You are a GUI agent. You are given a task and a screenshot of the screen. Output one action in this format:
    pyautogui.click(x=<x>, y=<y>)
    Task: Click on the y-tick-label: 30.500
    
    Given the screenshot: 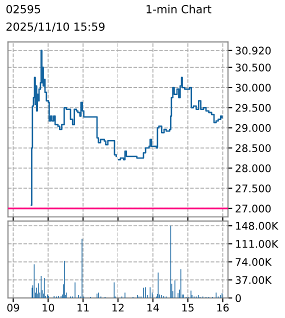 What is the action you would take?
    pyautogui.click(x=253, y=68)
    